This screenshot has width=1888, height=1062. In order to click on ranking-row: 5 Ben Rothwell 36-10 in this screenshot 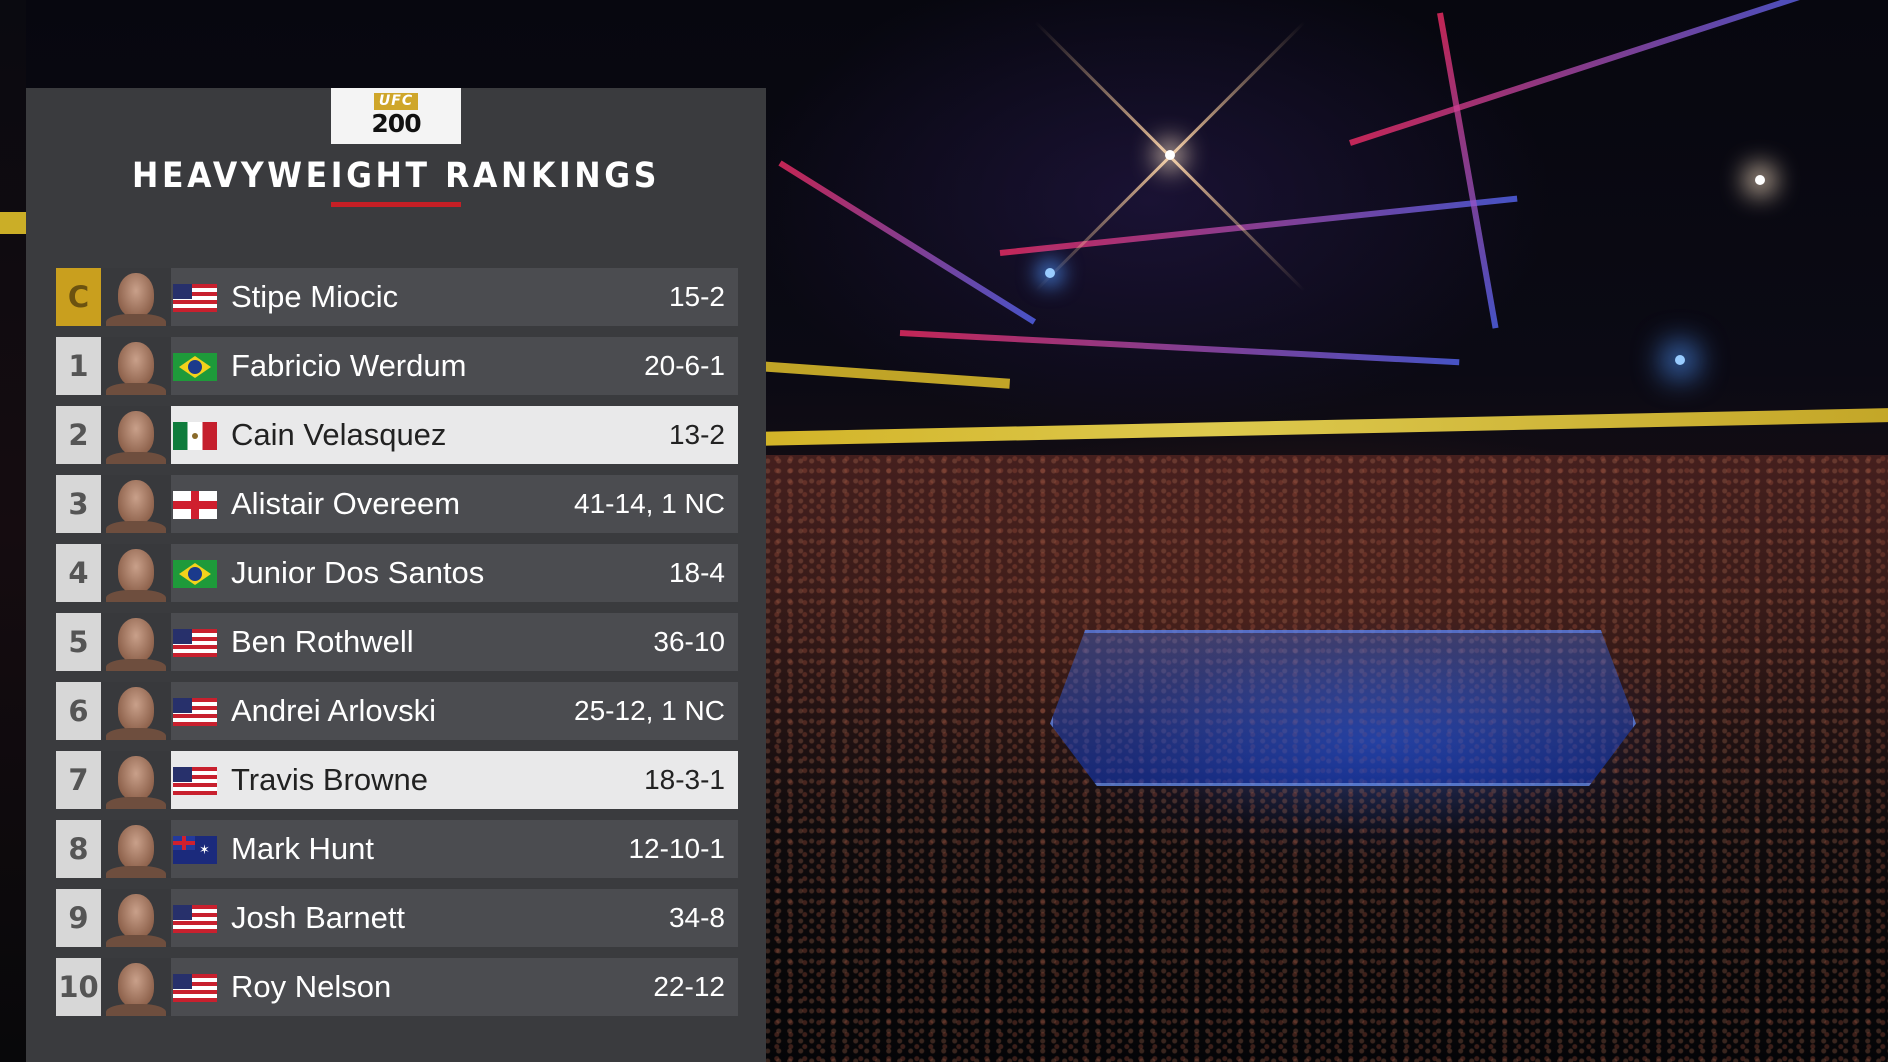, I will do `click(397, 642)`.